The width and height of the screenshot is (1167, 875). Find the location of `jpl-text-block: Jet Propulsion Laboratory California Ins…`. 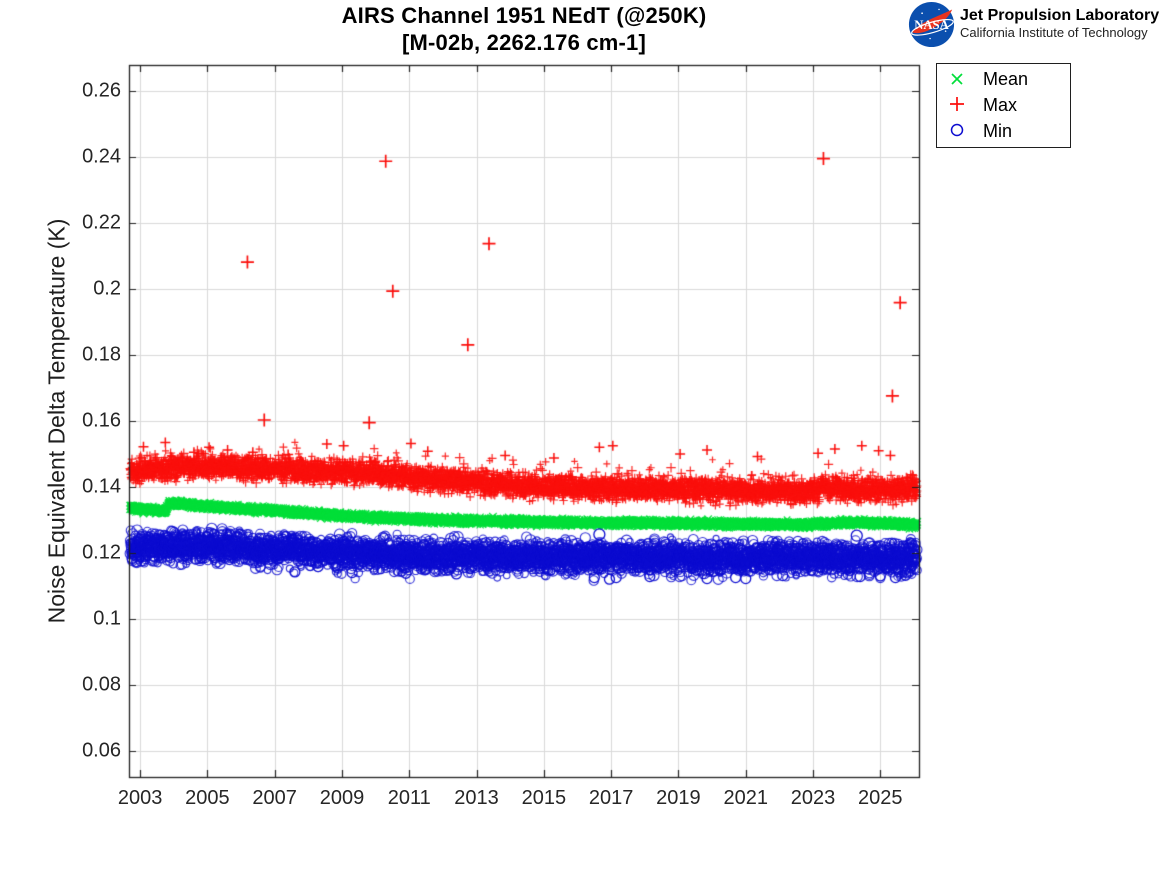

jpl-text-block: Jet Propulsion Laboratory California Ins… is located at coordinates (1059, 20).